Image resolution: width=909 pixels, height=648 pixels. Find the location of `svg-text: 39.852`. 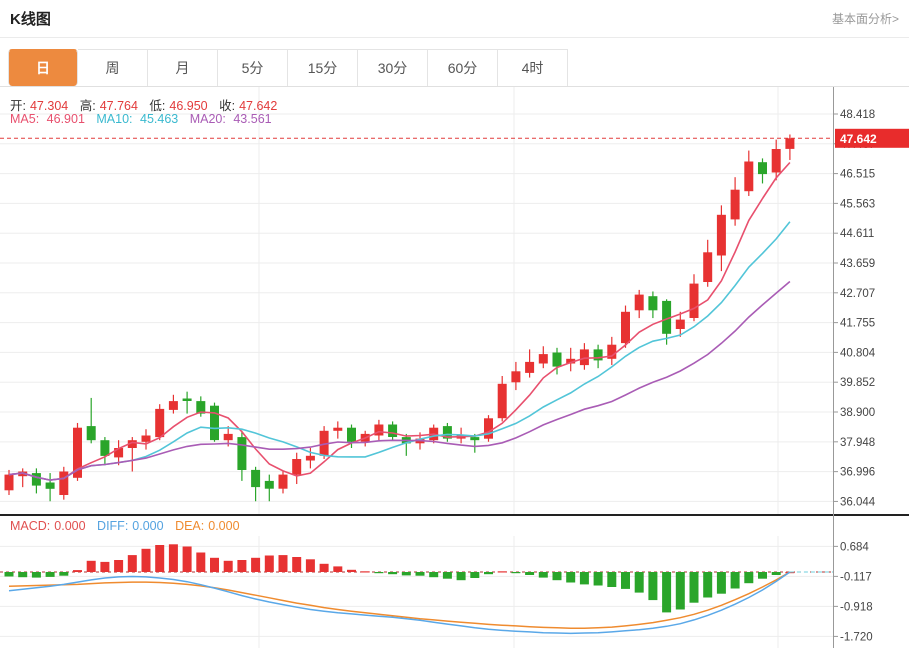

svg-text: 39.852 is located at coordinates (857, 383).